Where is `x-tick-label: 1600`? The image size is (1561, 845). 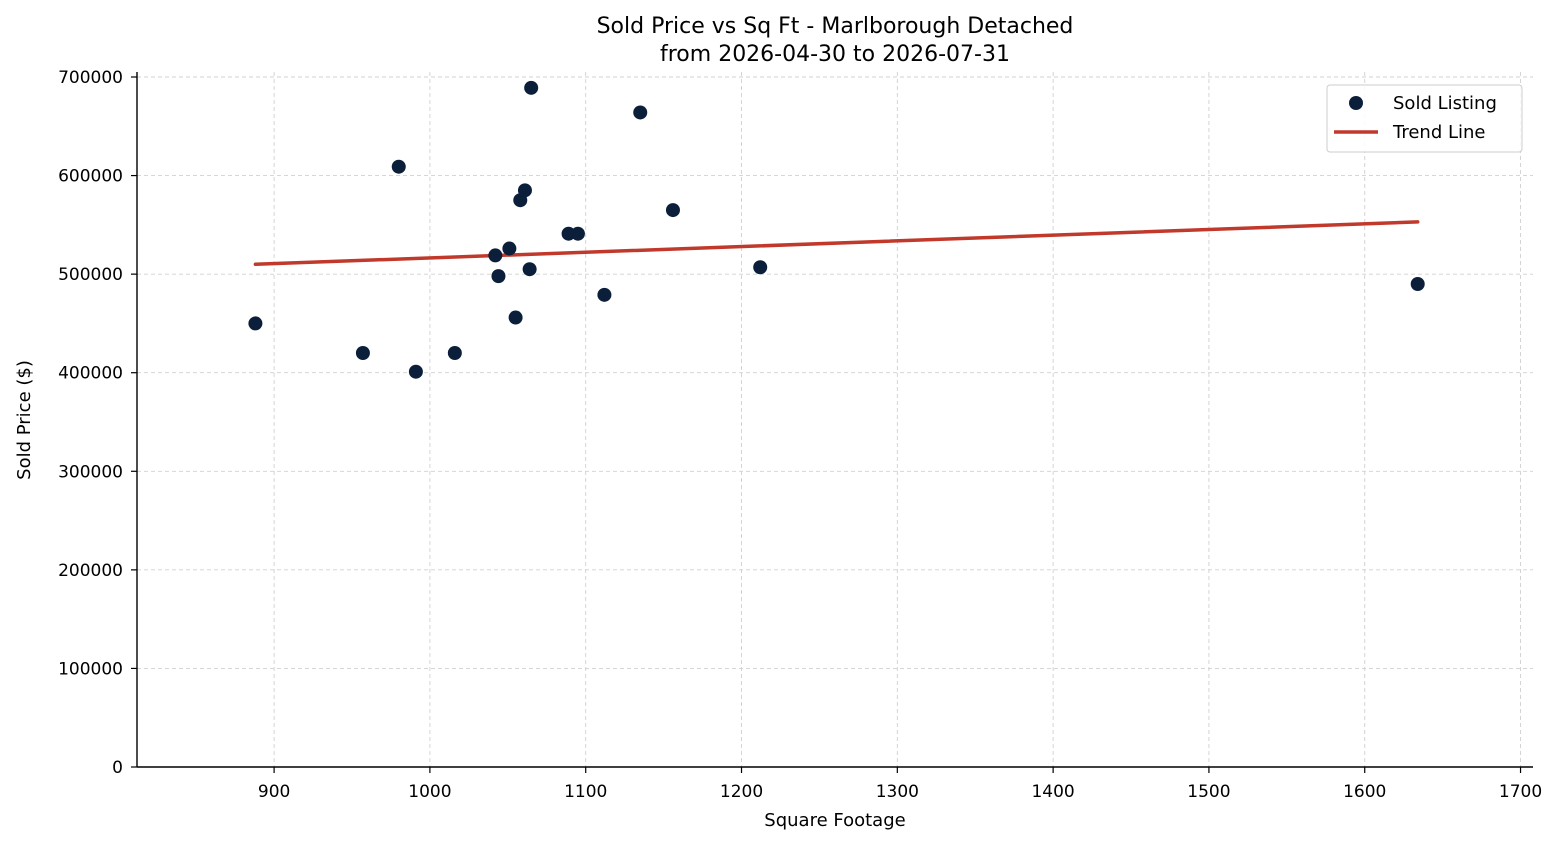 x-tick-label: 1600 is located at coordinates (1364, 792).